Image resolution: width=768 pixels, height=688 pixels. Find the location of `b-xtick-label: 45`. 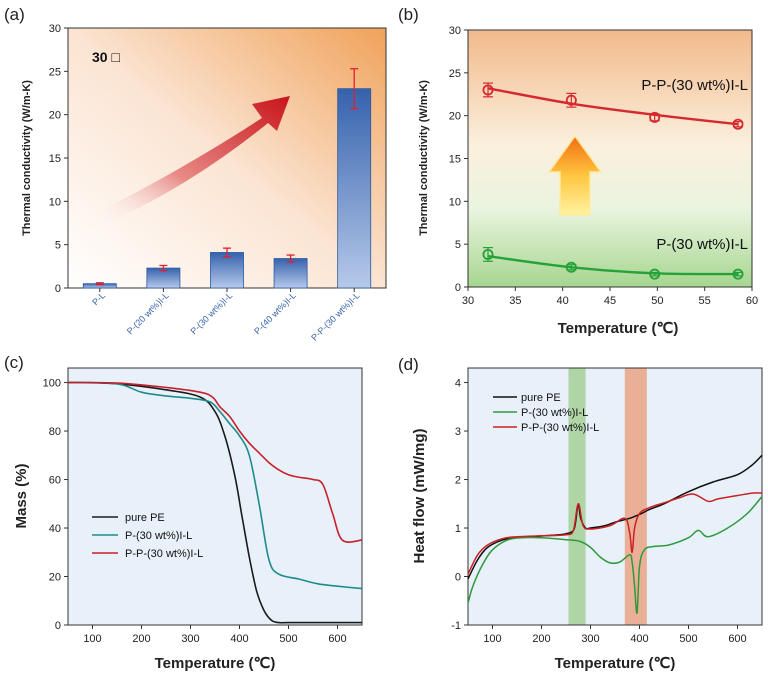

b-xtick-label: 45 is located at coordinates (610, 301).